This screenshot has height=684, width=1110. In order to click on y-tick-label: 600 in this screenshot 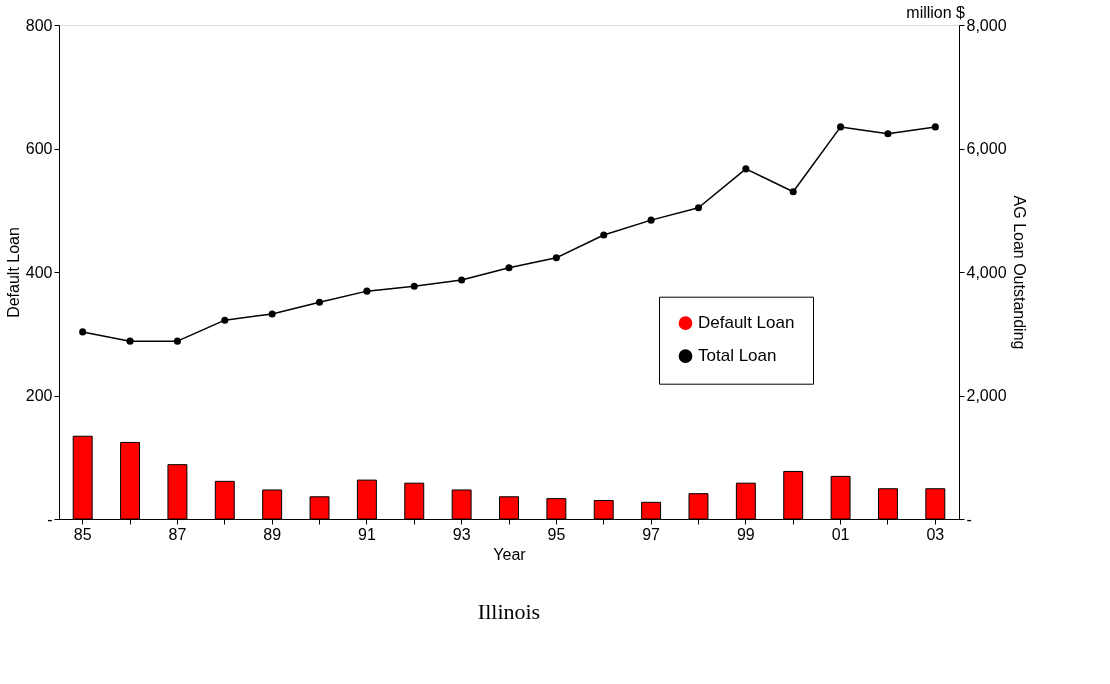, I will do `click(39, 148)`.